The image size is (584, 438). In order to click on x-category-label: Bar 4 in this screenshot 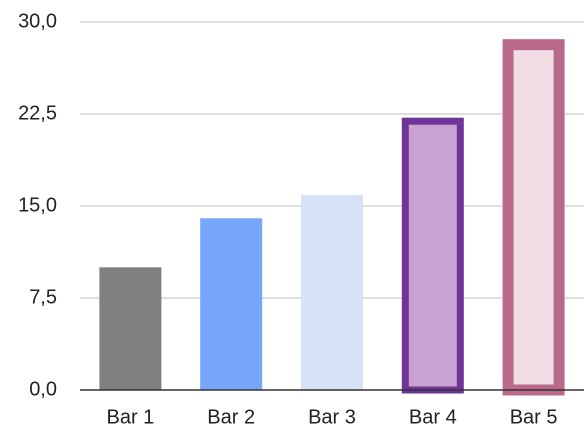, I will do `click(433, 417)`.